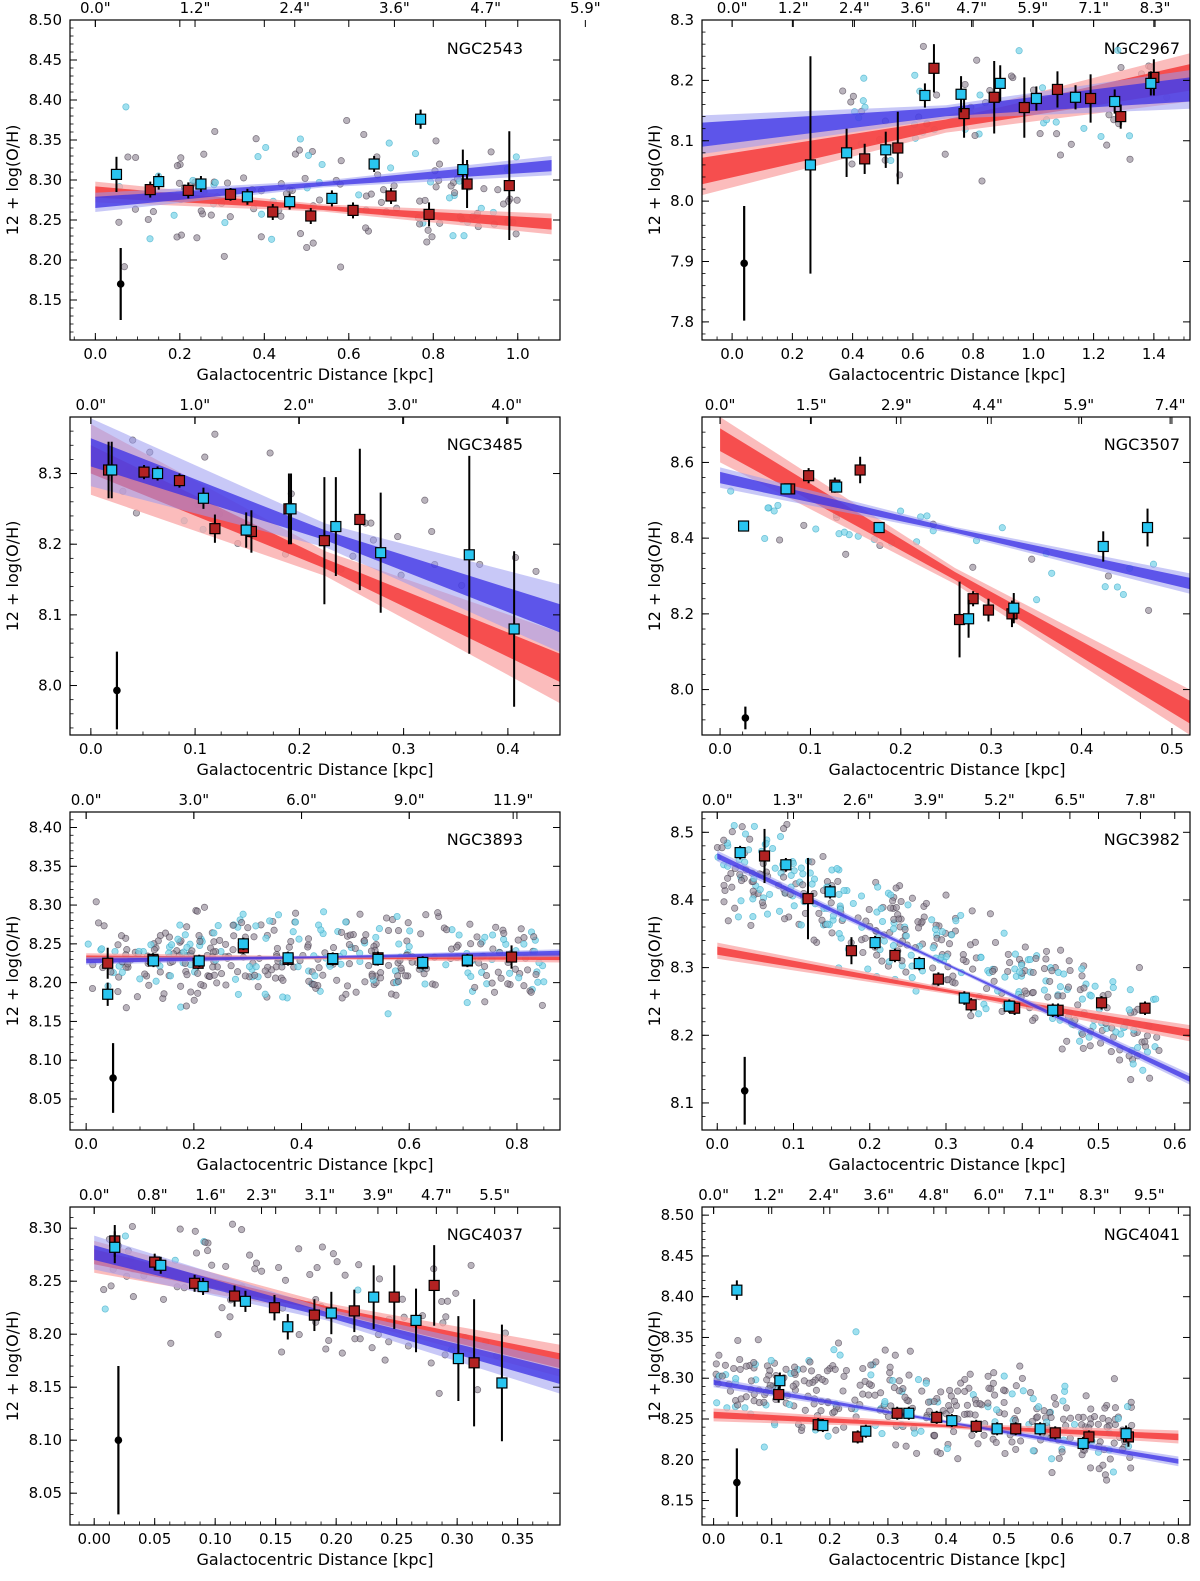 This screenshot has height=1581, width=1200. I want to click on x-tick-label: 0.2, so click(792, 354).